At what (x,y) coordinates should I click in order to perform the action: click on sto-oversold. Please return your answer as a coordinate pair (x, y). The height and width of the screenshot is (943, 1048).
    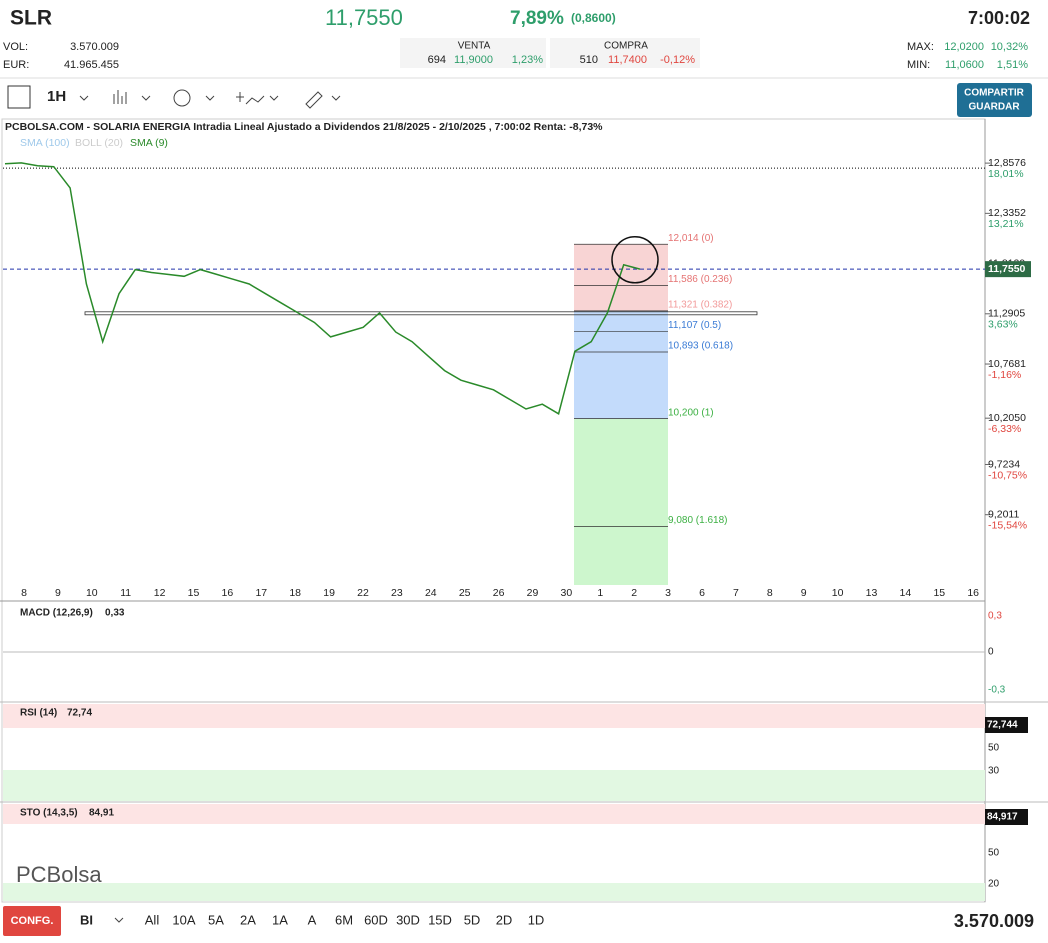
    Looking at the image, I should click on (494, 892).